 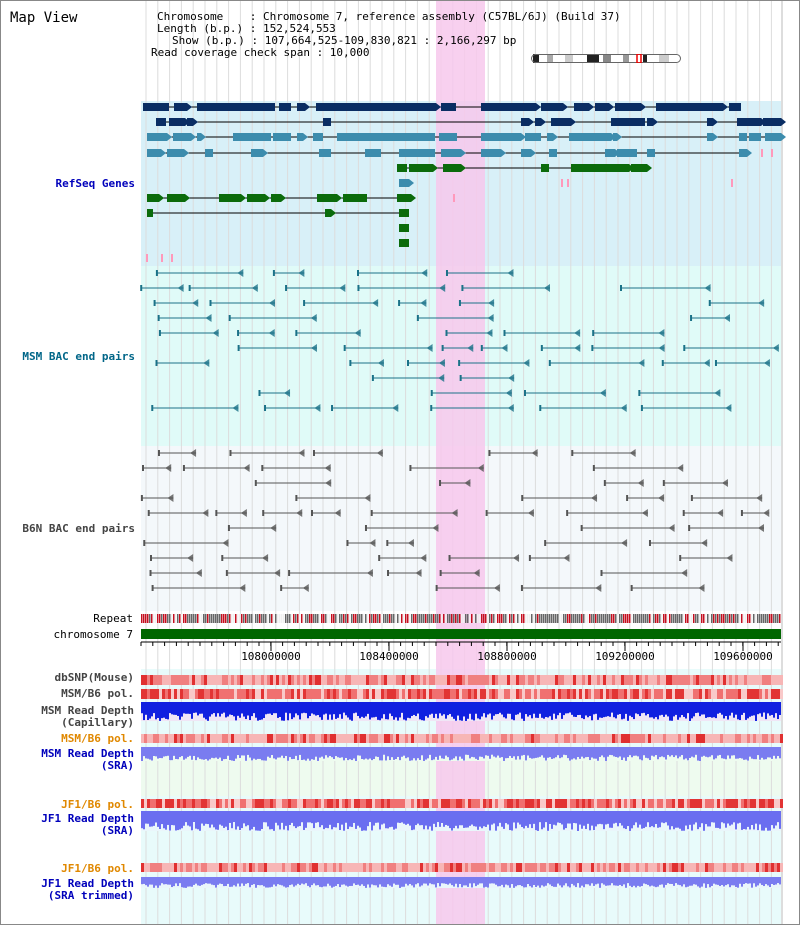 What do you see at coordinates (680, 468) in the screenshot?
I see `b6n-bac-end-arrow` at bounding box center [680, 468].